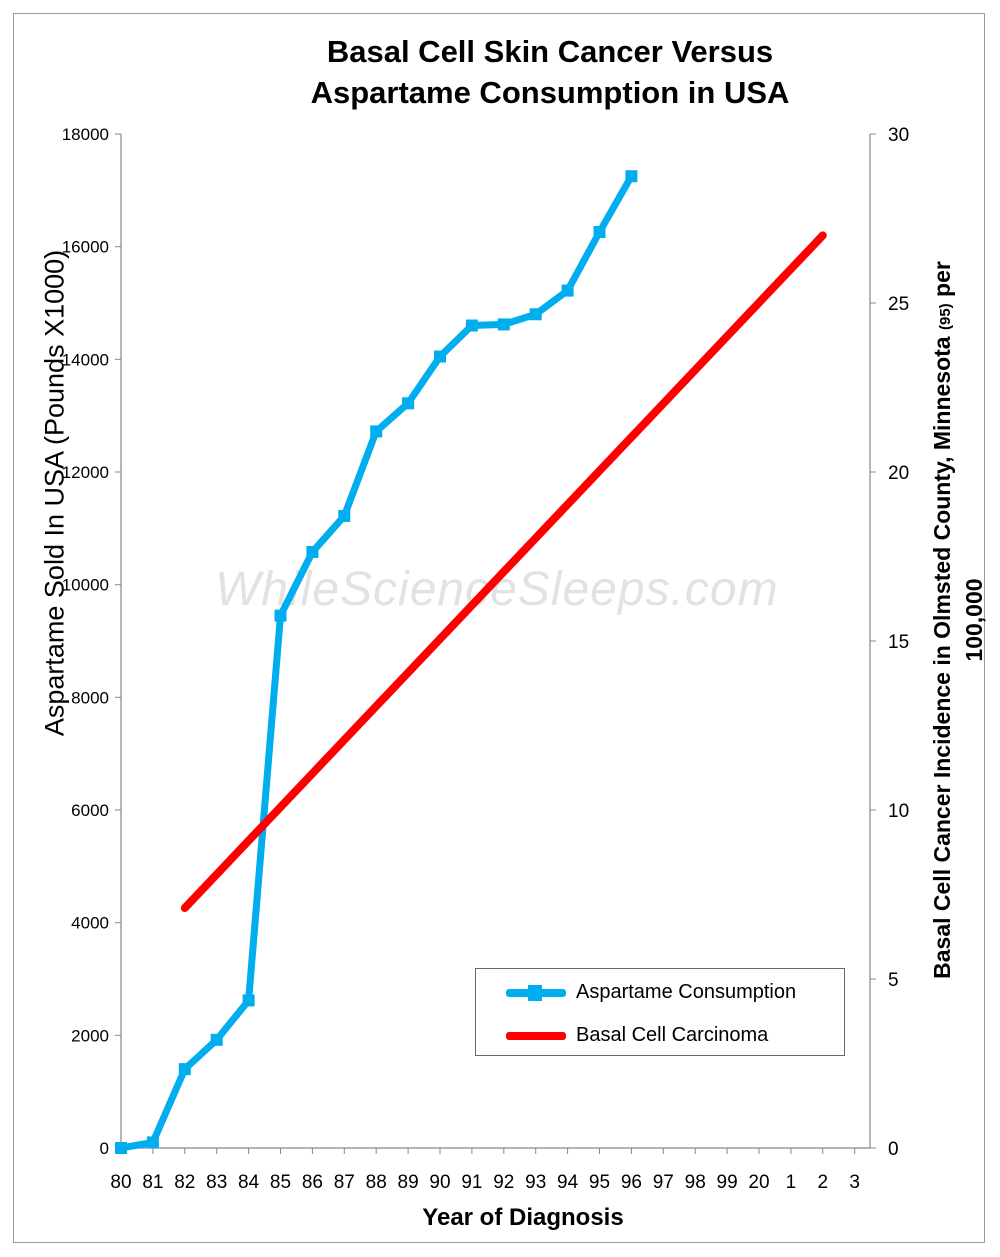  I want to click on x-tick-label: 90, so click(439, 1182).